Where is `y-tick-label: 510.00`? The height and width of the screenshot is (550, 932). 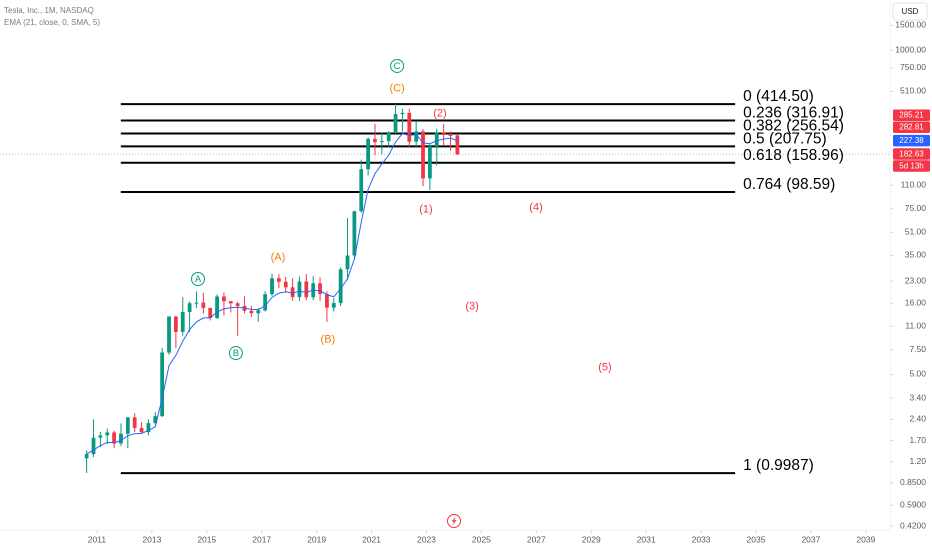 y-tick-label: 510.00 is located at coordinates (913, 91).